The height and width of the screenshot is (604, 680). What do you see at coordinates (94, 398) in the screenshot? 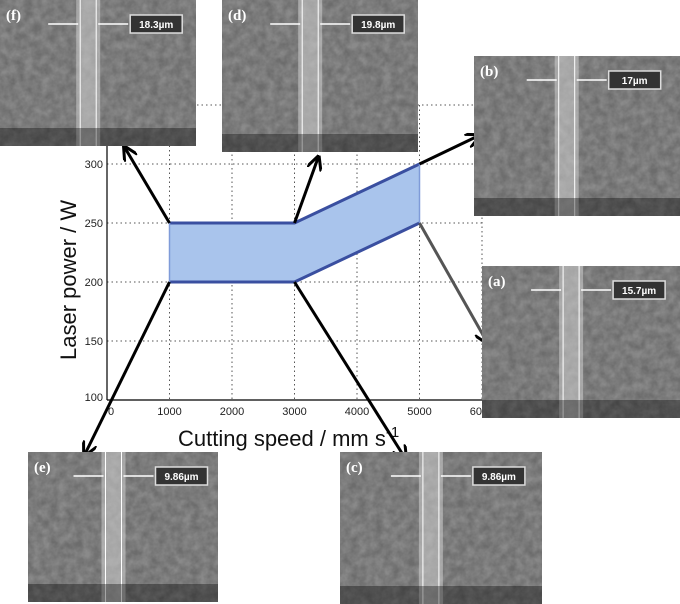
I see `y-tick-label: 100` at bounding box center [94, 398].